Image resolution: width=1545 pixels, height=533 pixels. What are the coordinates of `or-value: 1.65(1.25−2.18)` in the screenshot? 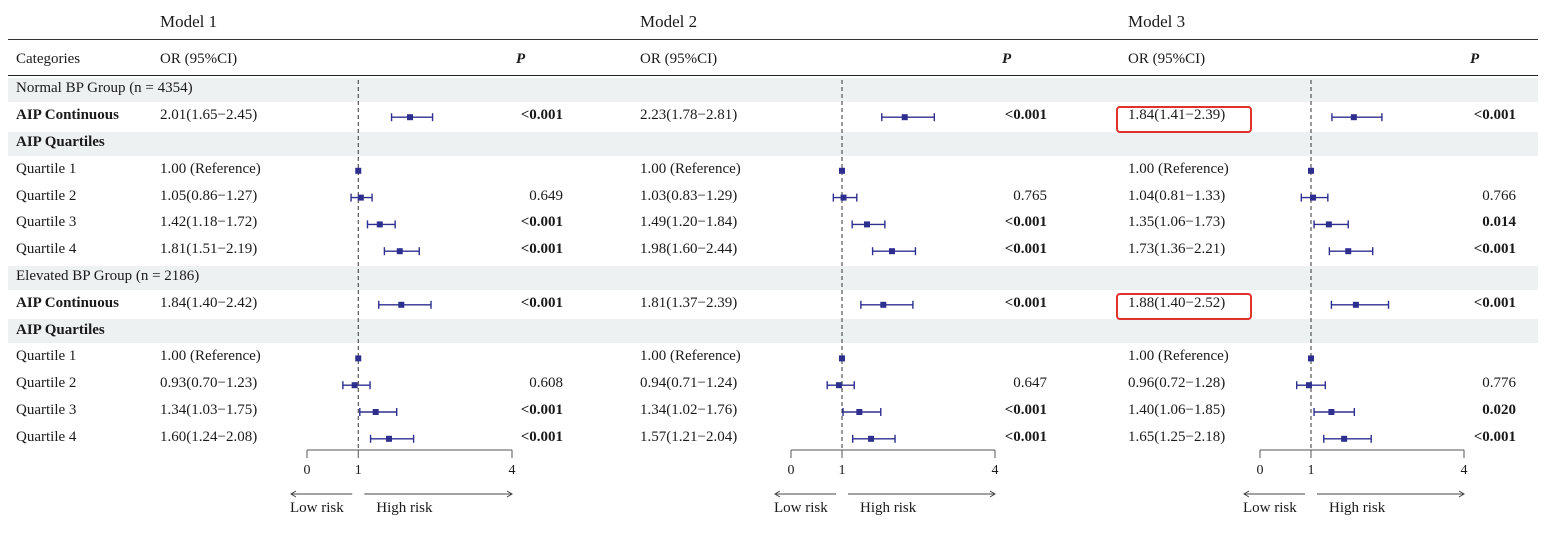 It's located at (1177, 436).